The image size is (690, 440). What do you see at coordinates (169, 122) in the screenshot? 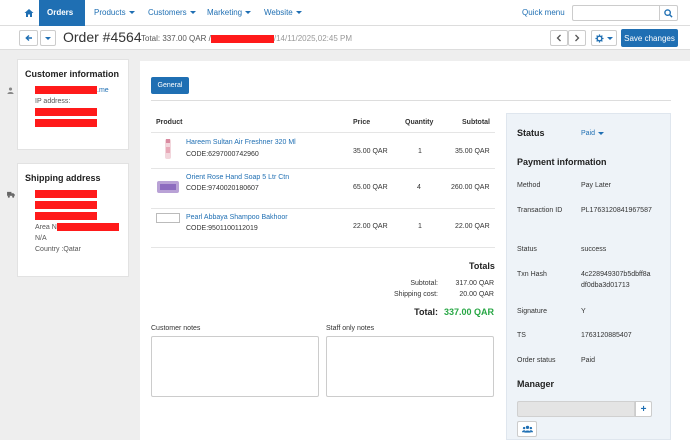
I see `col-header-product: Product` at bounding box center [169, 122].